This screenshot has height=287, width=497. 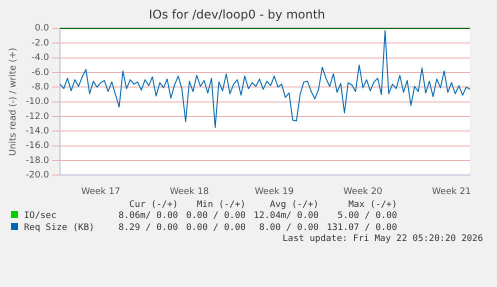 I want to click on y-tick-label: -20.0, so click(x=38, y=175).